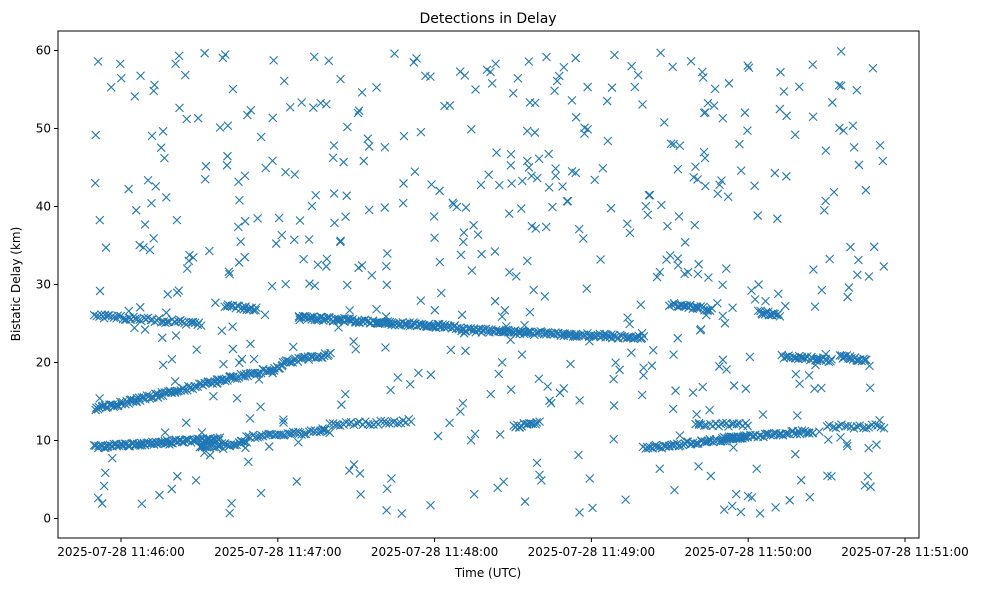  I want to click on y-tick-label: 30, so click(43, 285).